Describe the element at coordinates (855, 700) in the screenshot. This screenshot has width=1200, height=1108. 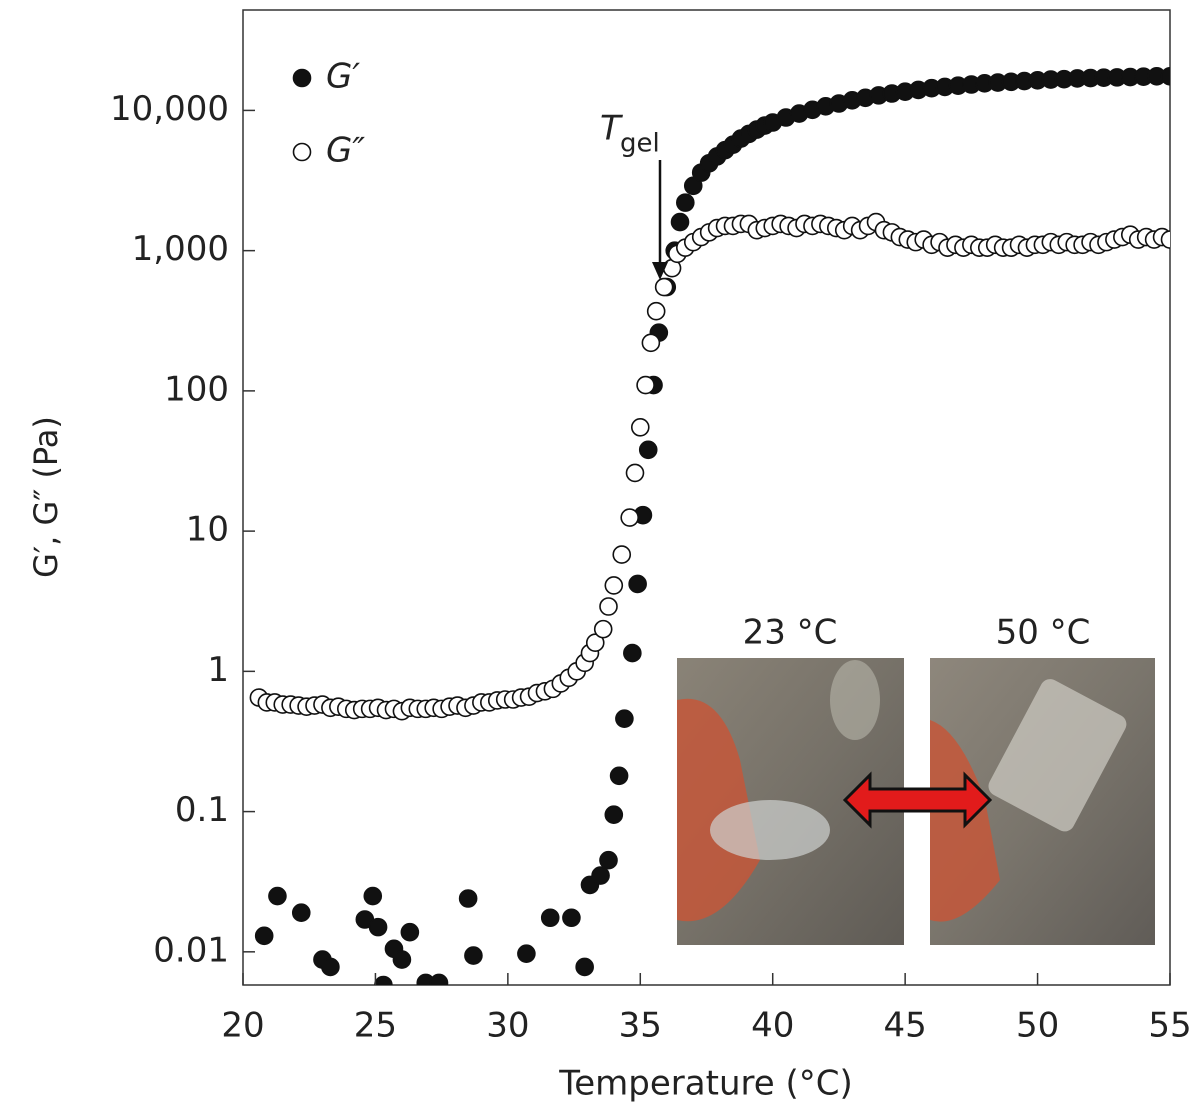
I see `photo-cap` at that location.